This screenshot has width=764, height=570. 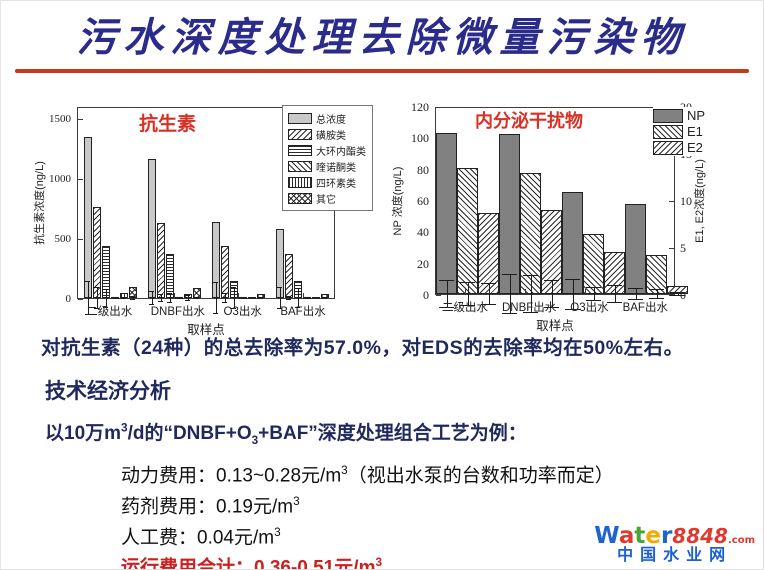 I want to click on y-tick-mark-right, so click(x=671, y=201).